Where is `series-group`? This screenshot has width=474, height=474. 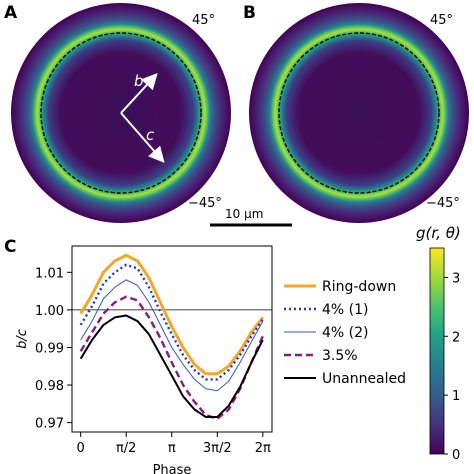 series-group is located at coordinates (171, 336).